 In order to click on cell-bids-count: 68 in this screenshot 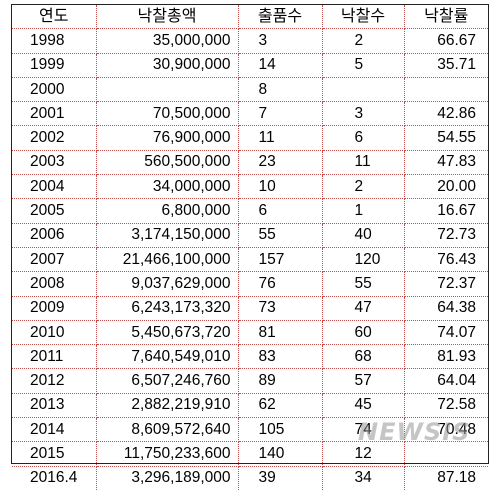, I will do `click(363, 357)`.